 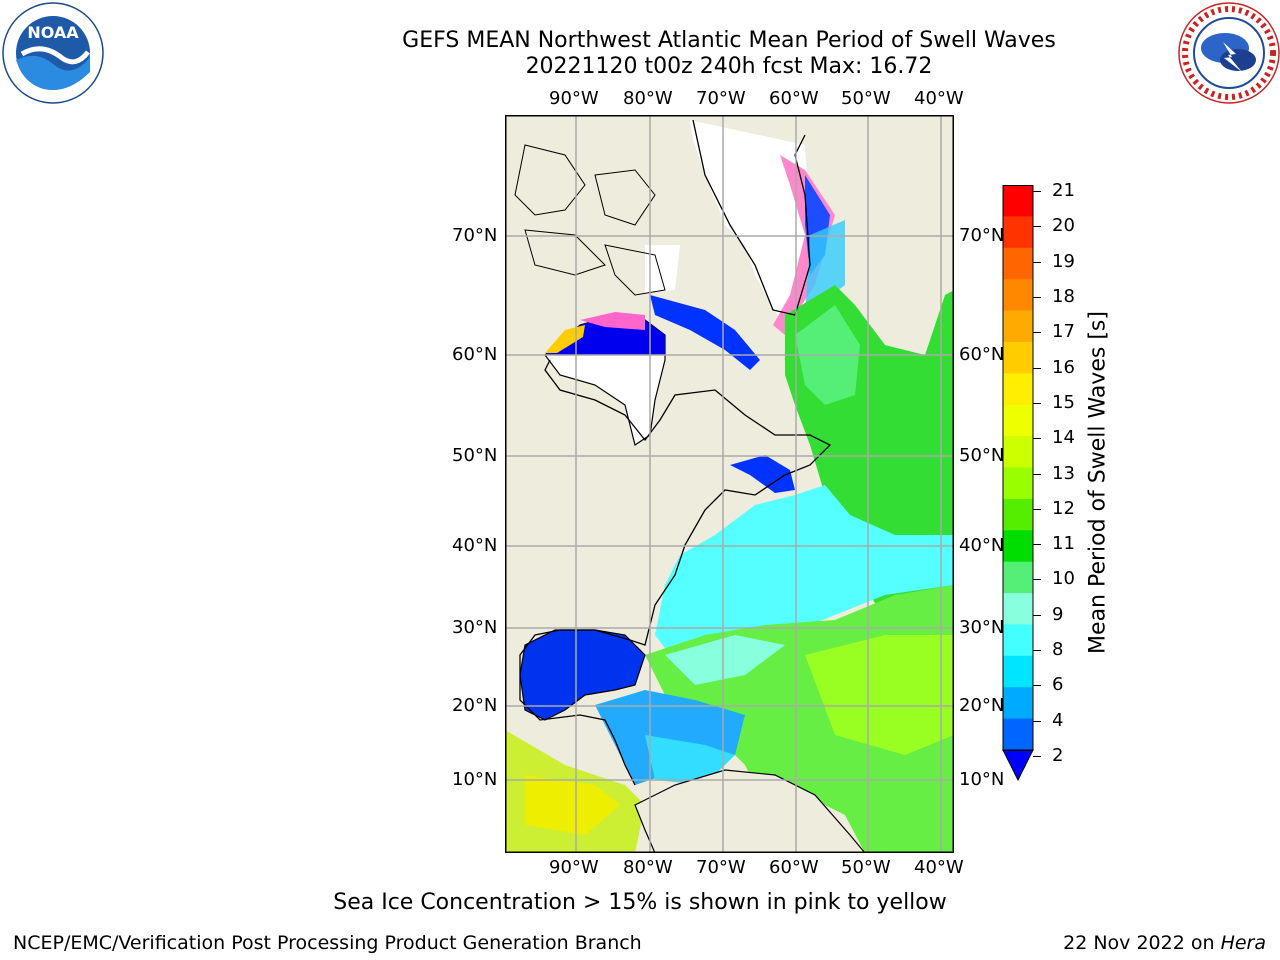 I want to click on noaa-logo: NOAA, so click(x=53, y=53).